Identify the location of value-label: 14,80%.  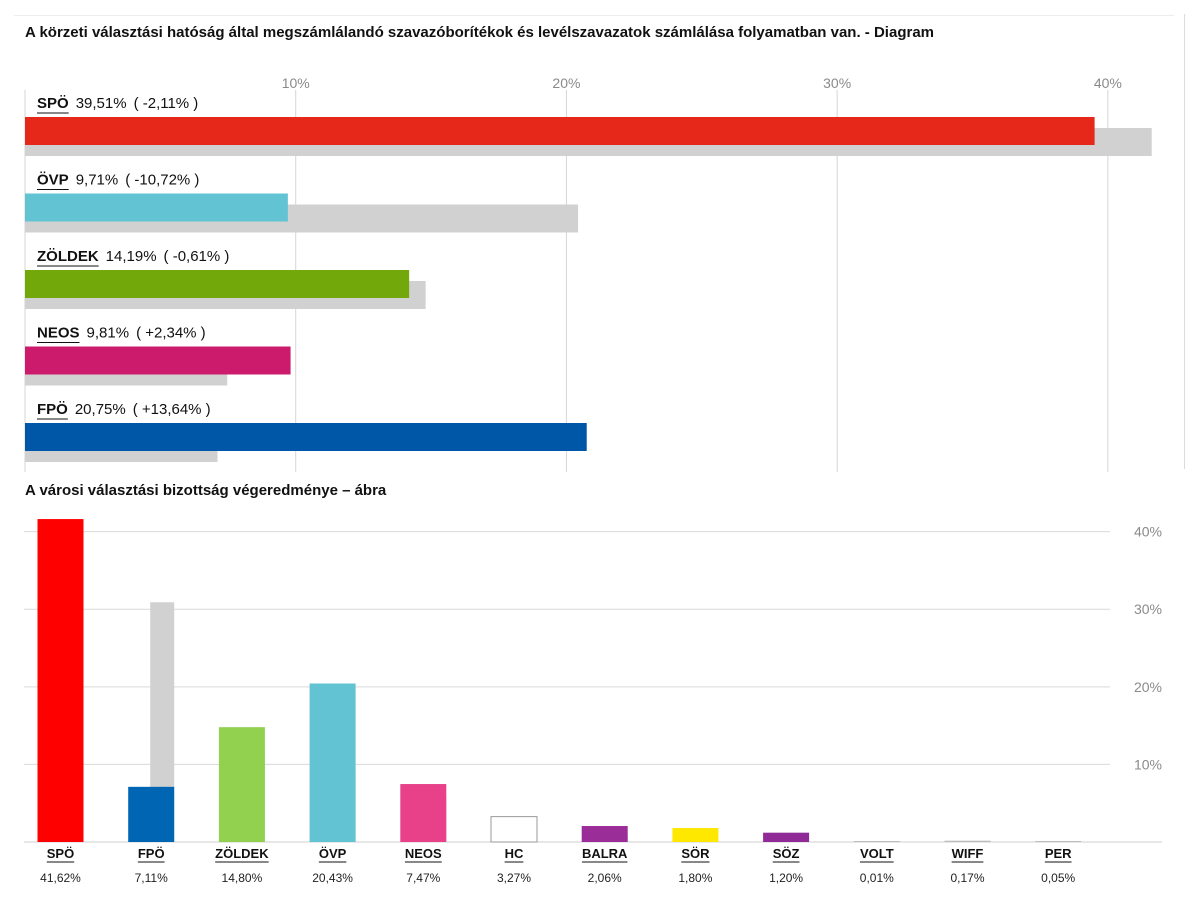
(242, 878).